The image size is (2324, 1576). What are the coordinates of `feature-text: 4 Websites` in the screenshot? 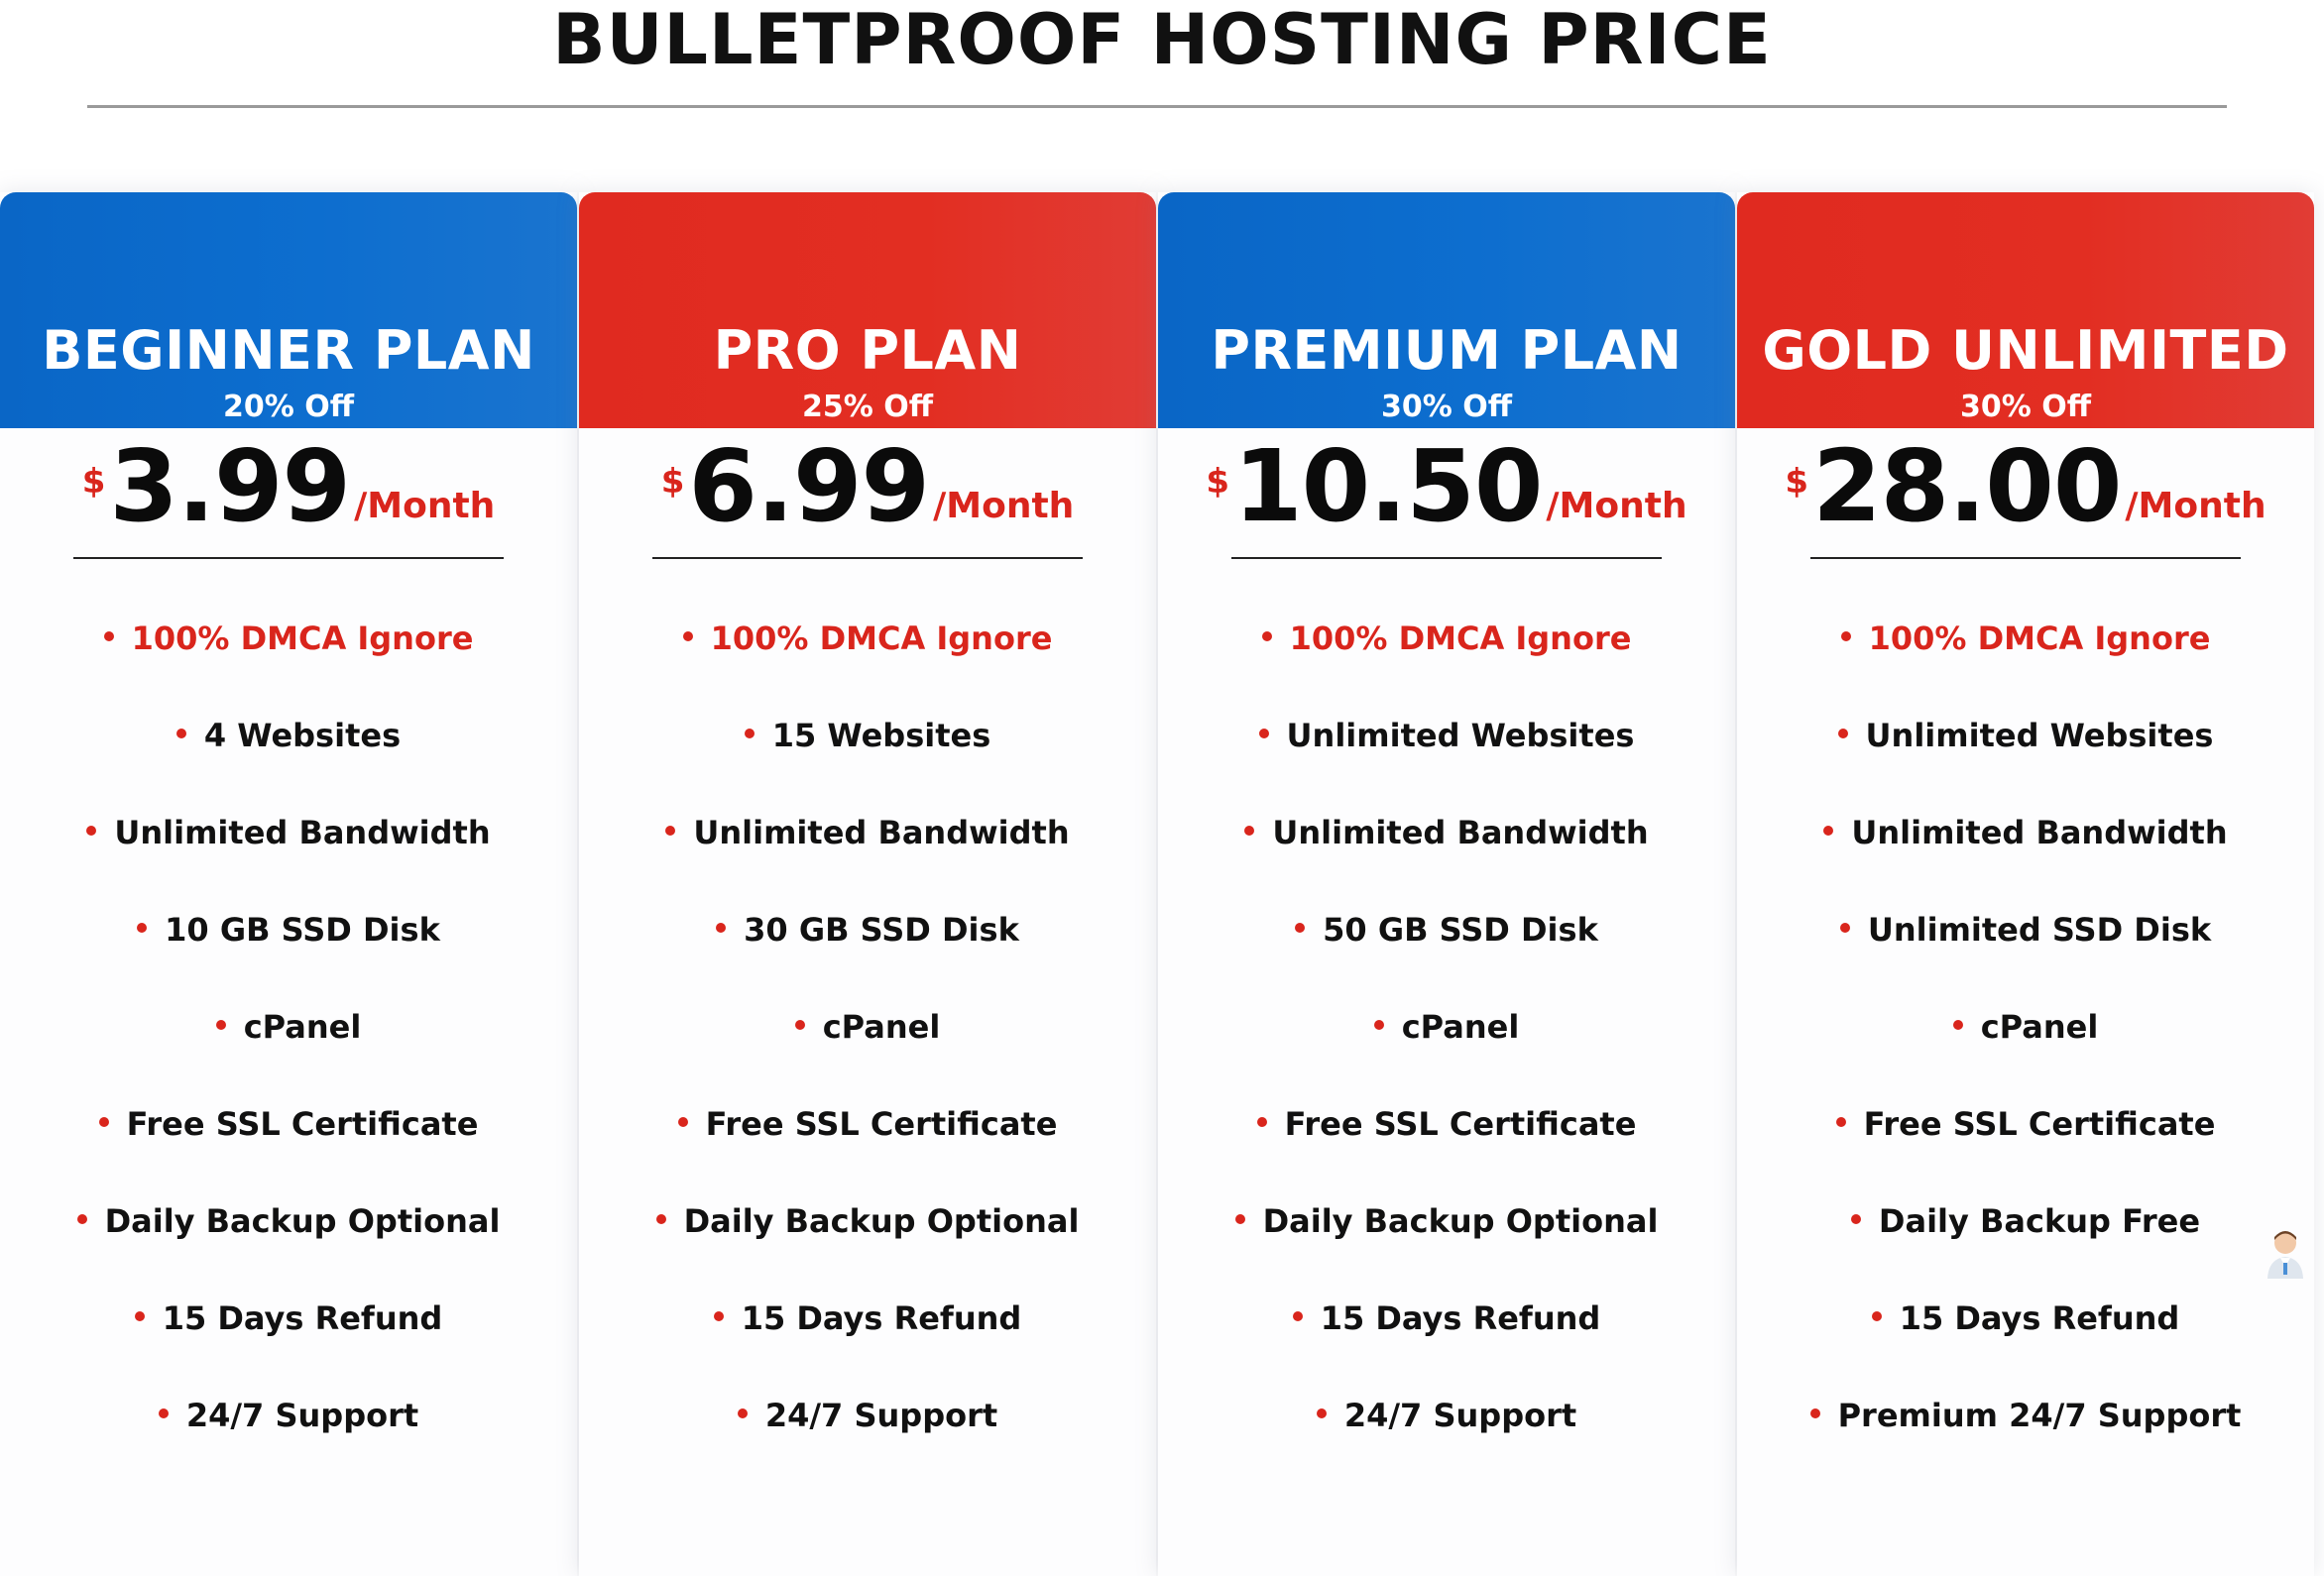 It's located at (302, 735).